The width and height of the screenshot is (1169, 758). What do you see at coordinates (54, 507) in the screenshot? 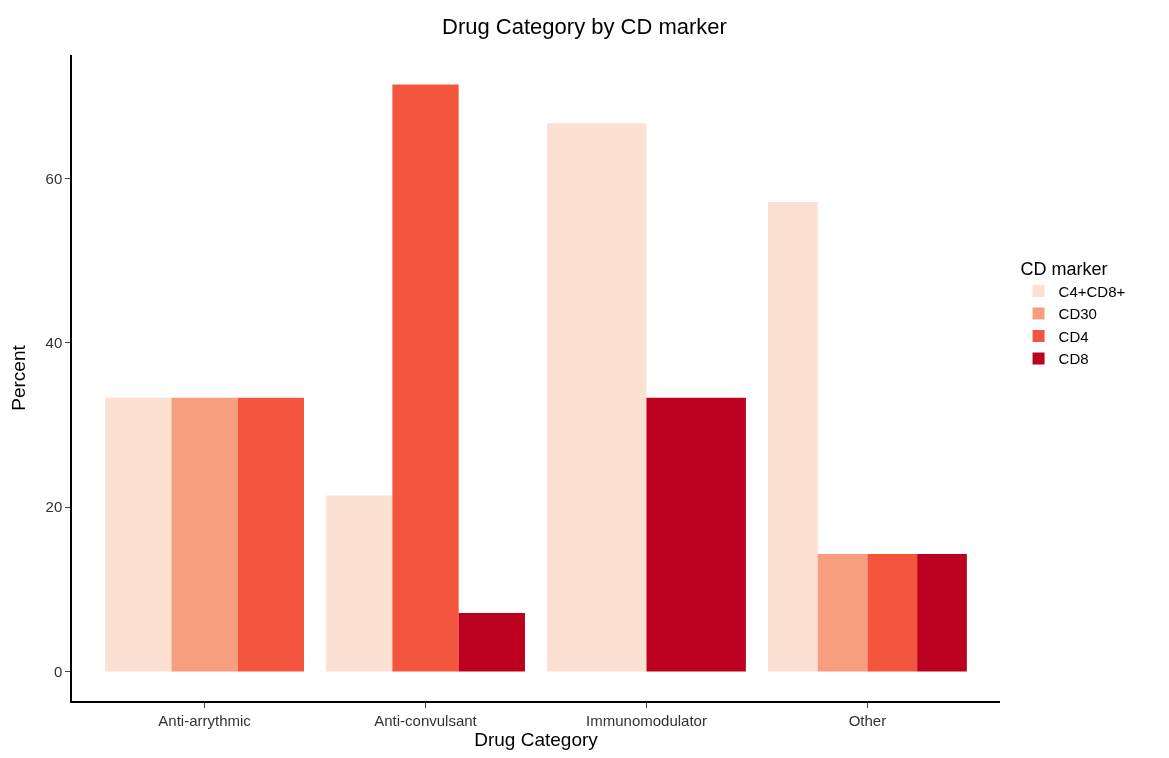
I see `y-tick-label: 20` at bounding box center [54, 507].